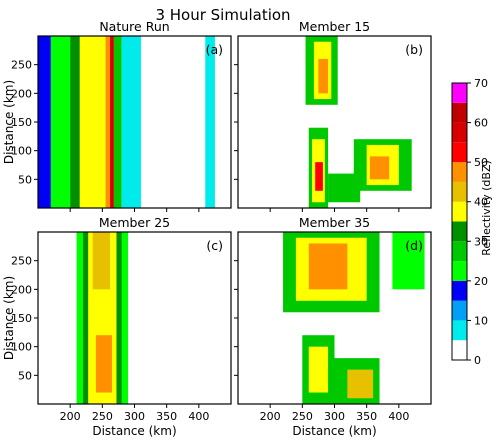 Image resolution: width=500 pixels, height=443 pixels. I want to click on colorbar-frame, so click(459, 221).